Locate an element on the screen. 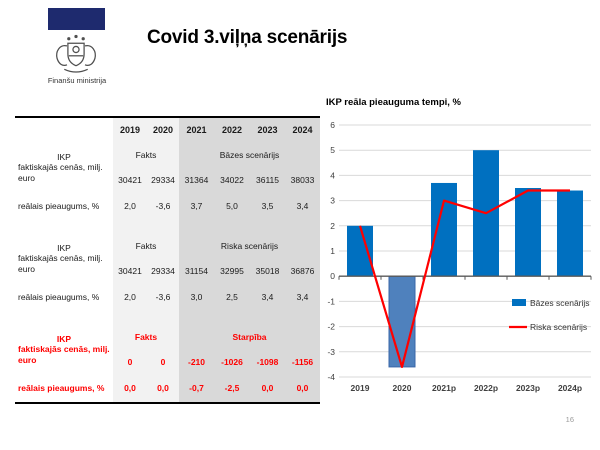 The image size is (600, 450). x-tick-label: 2020 is located at coordinates (402, 388).